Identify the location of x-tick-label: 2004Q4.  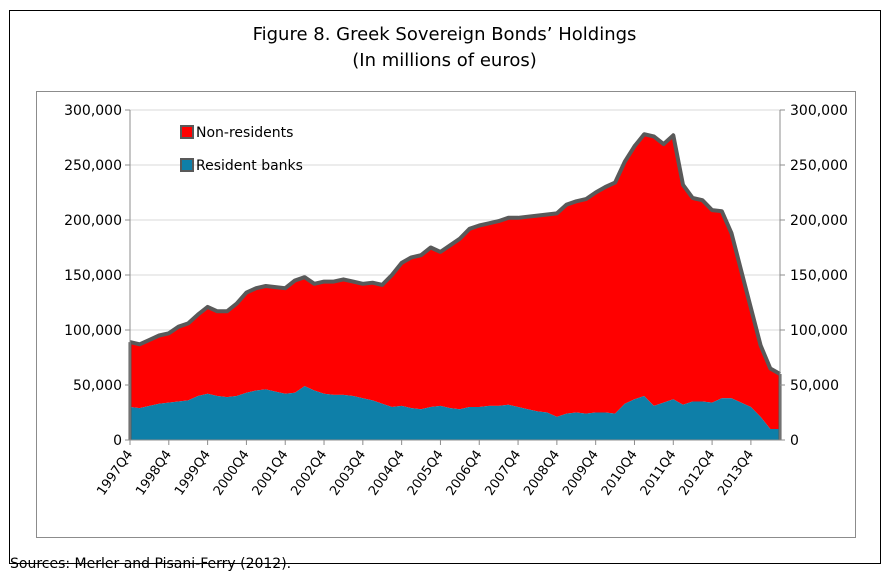
(387, 473).